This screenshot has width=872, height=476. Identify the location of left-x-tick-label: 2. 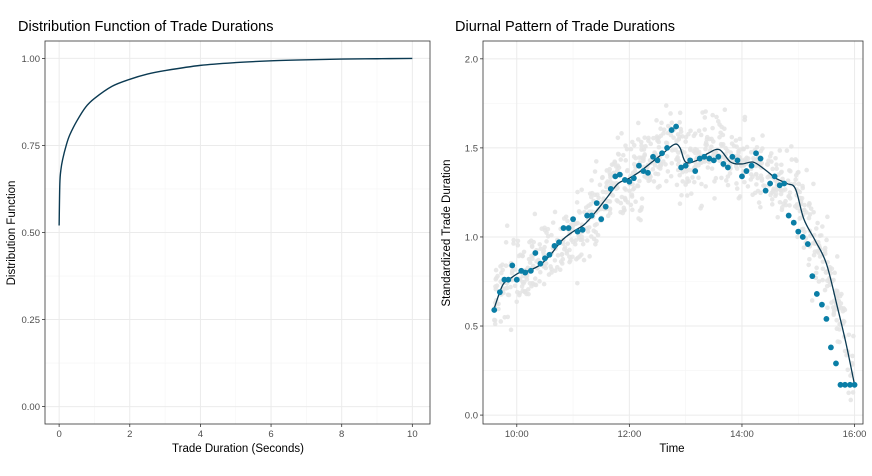
(129, 434).